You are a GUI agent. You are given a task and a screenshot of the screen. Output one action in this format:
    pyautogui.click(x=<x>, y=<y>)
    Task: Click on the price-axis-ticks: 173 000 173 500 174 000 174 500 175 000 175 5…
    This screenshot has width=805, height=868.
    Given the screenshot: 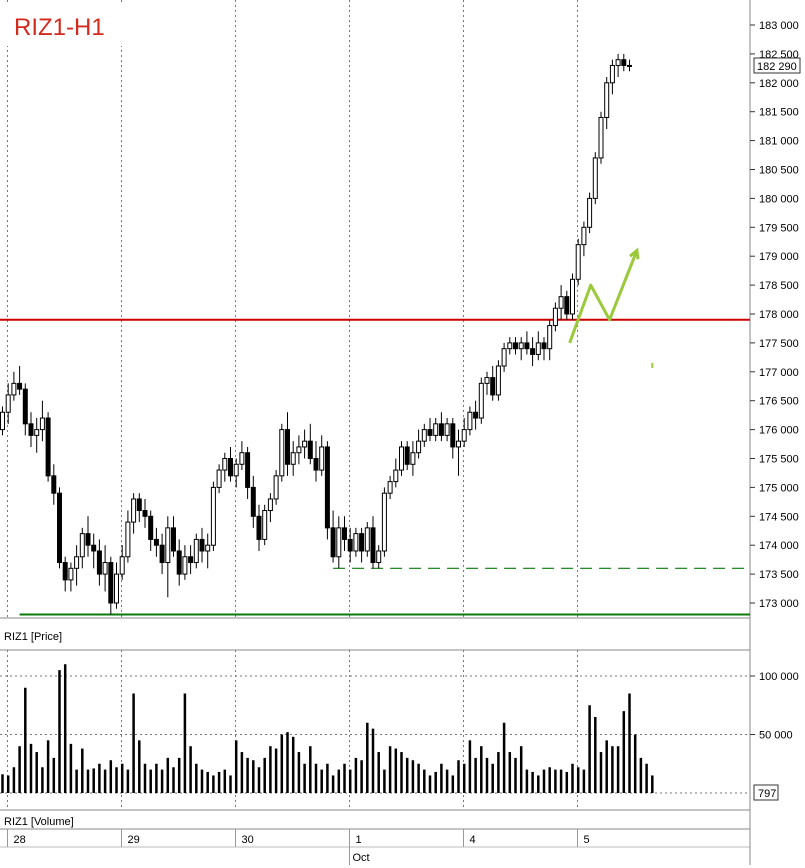 What is the action you would take?
    pyautogui.click(x=774, y=315)
    